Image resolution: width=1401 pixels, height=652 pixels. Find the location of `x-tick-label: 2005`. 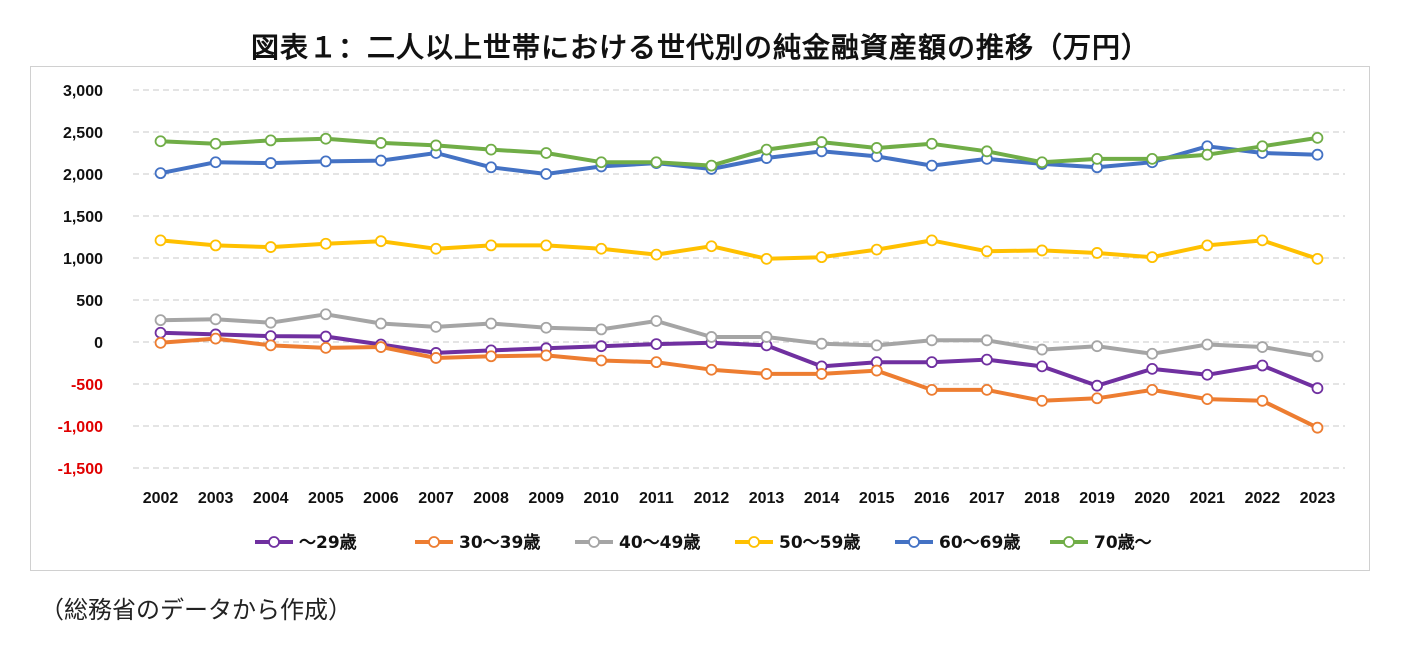

x-tick-label: 2005 is located at coordinates (326, 498).